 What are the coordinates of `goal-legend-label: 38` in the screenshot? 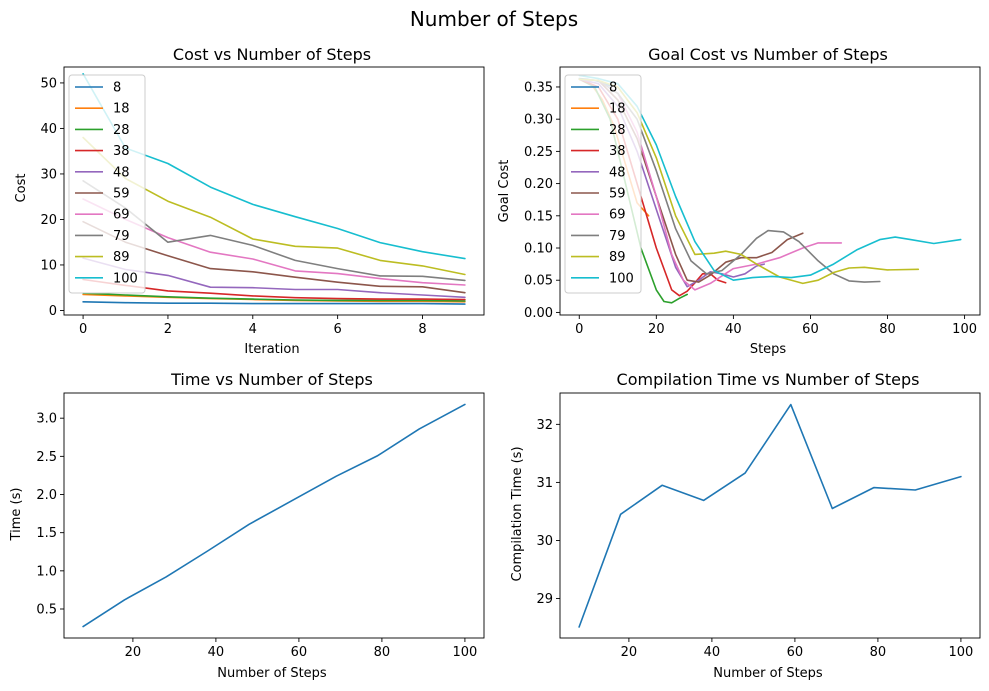 It's located at (617, 151).